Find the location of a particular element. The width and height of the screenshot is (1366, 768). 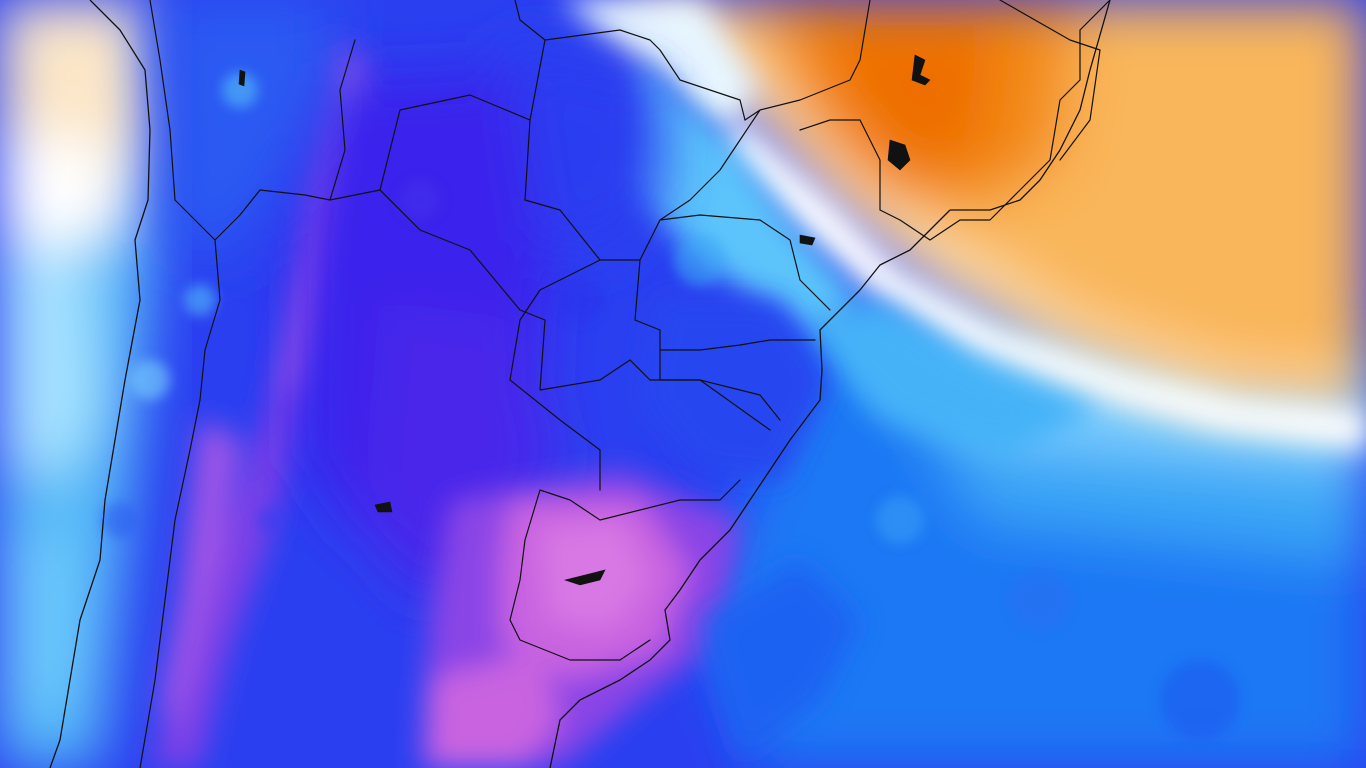

lake-south is located at coordinates (584, 577).